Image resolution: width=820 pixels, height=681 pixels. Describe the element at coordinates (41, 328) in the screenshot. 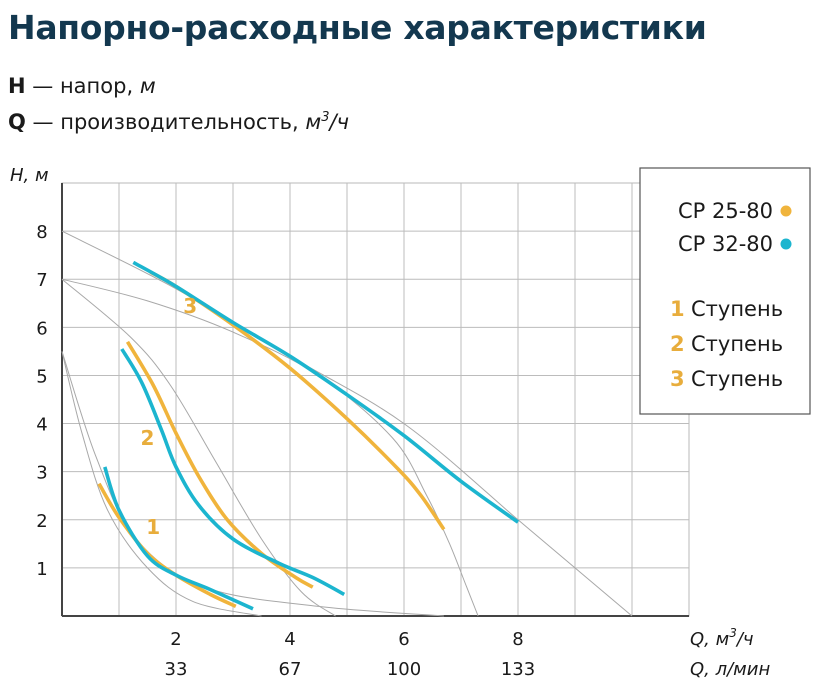

I see `y-tick-label: 6` at that location.